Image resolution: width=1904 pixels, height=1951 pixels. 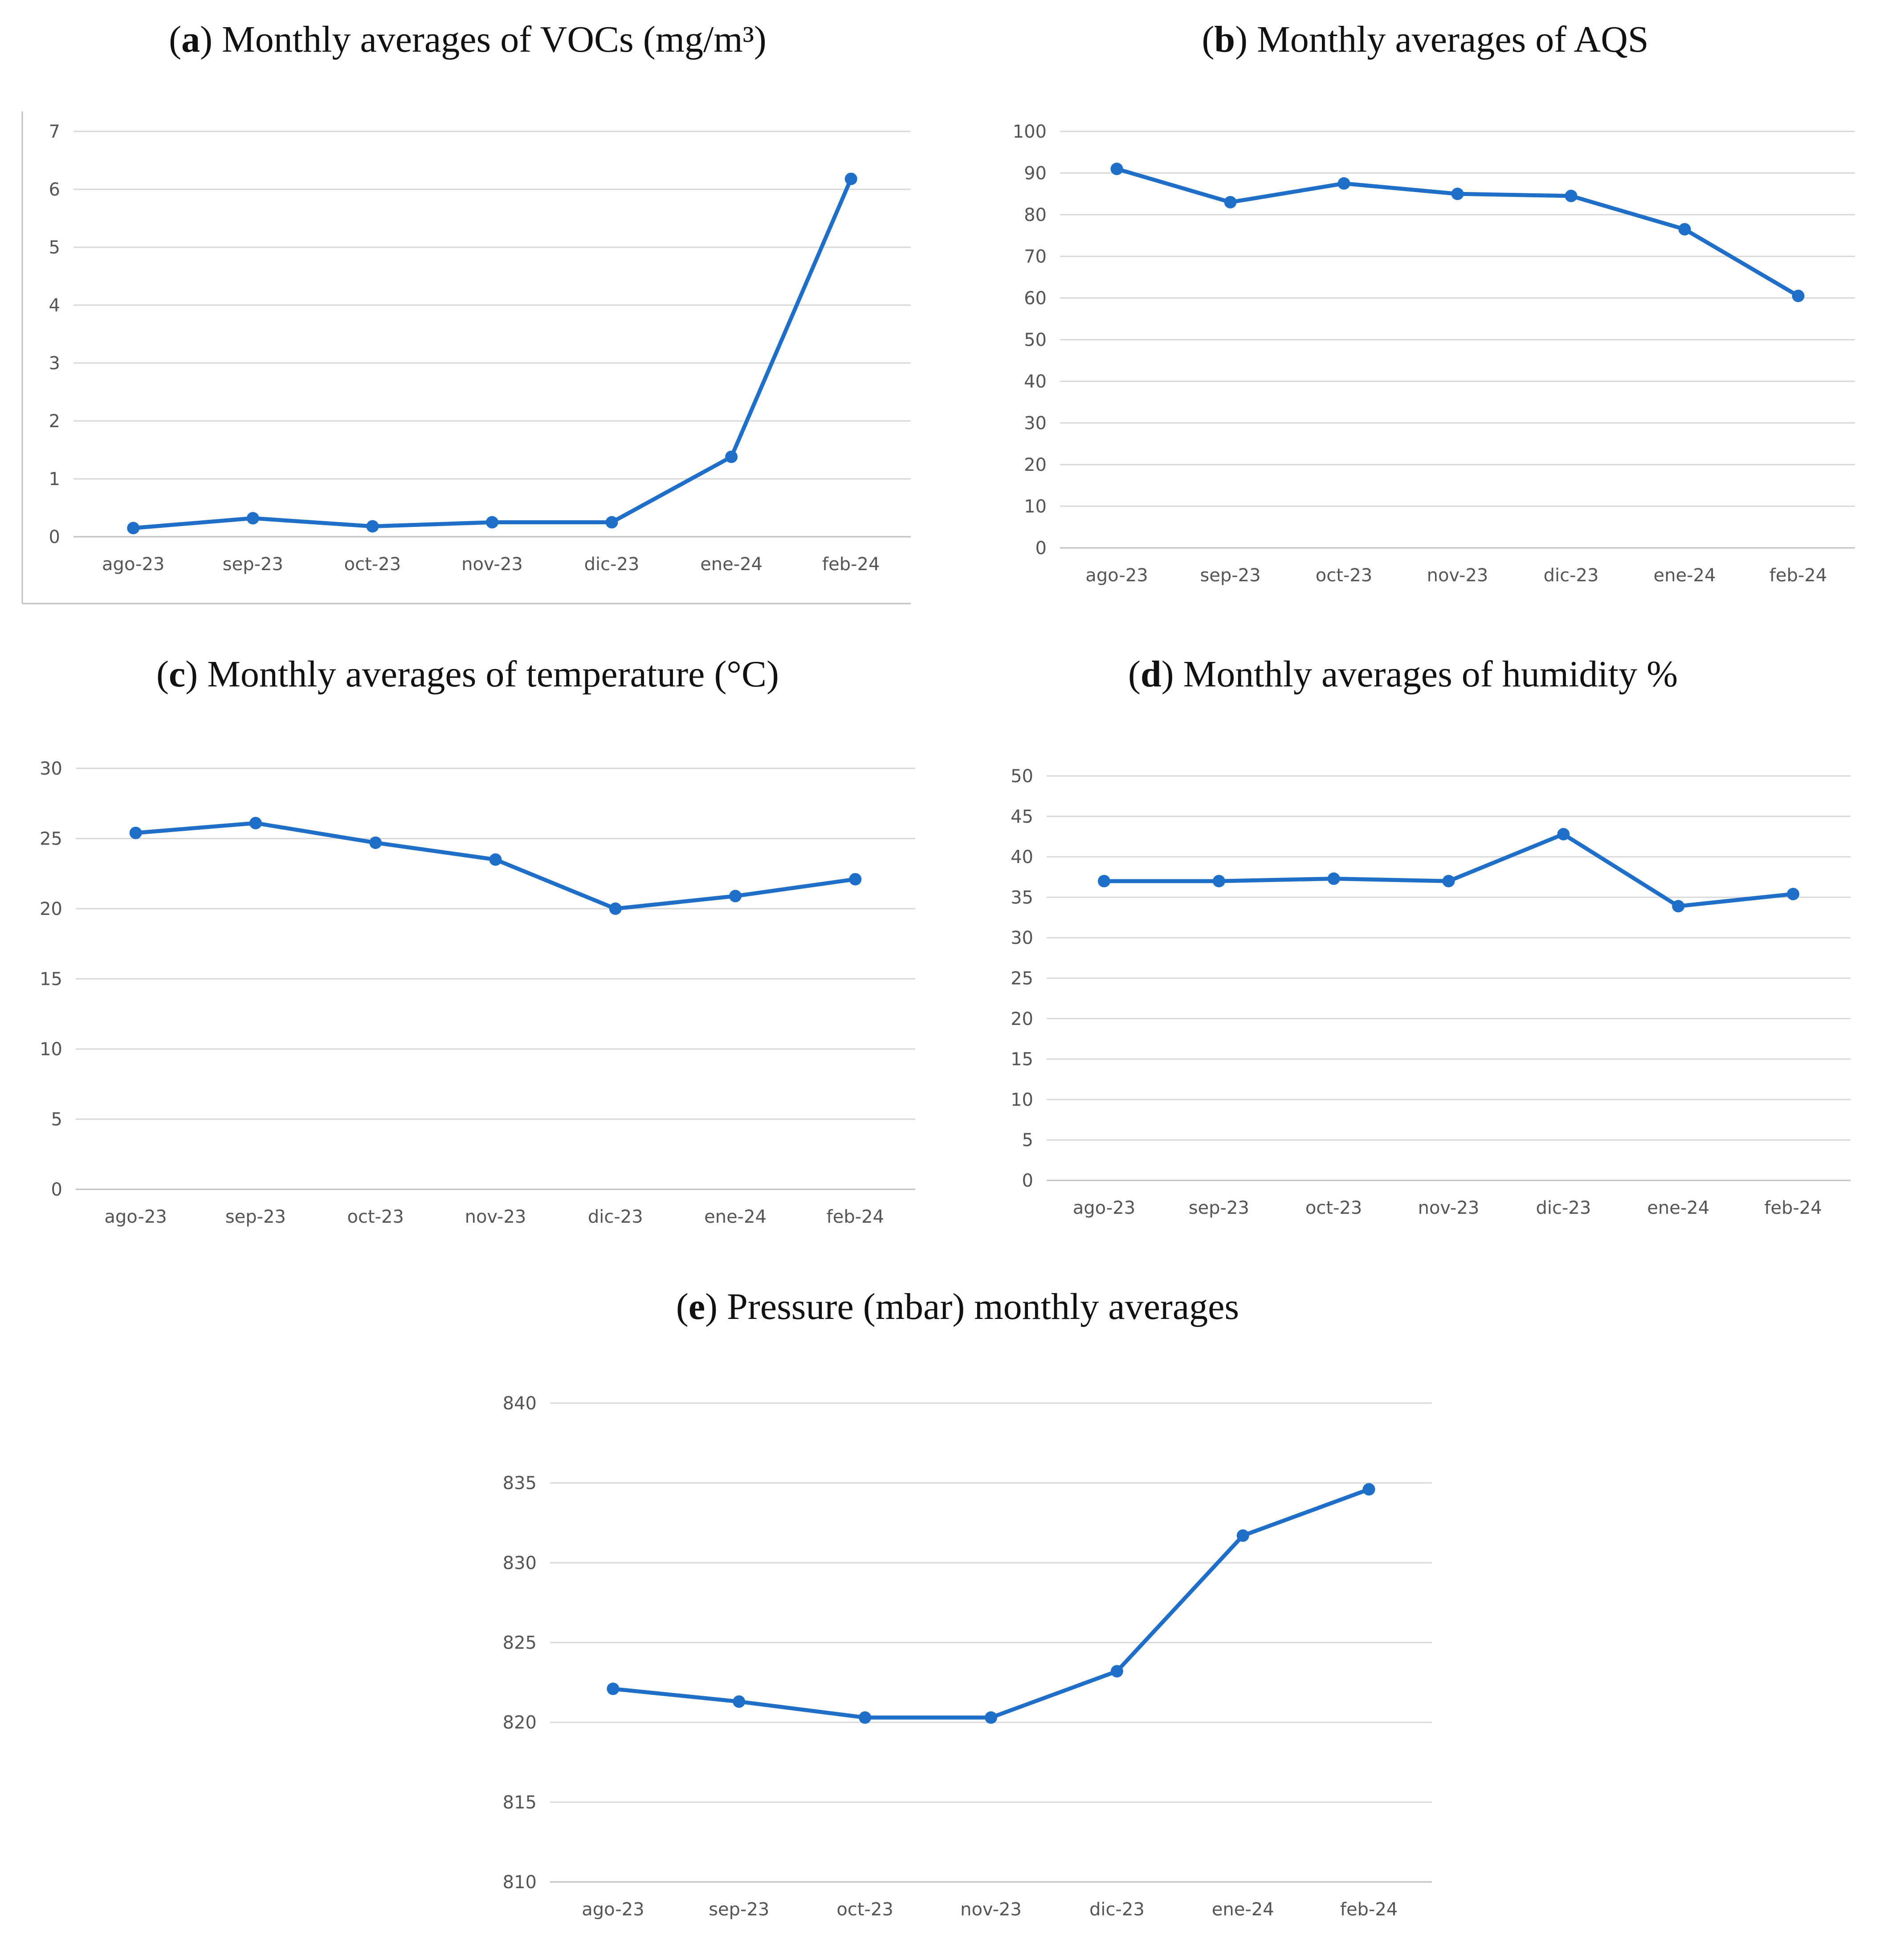 What do you see at coordinates (493, 674) in the screenshot?
I see `chart-c-title-text: Monthly averages of temperature (°C)` at bounding box center [493, 674].